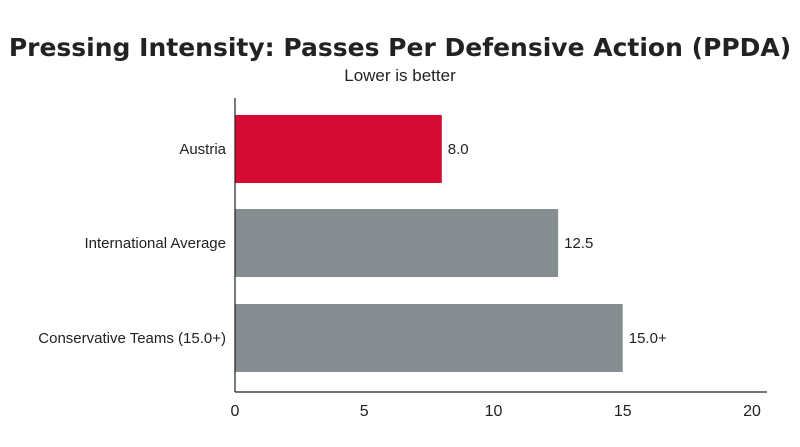  I want to click on chart-subtitle: Lower is better, so click(400, 75).